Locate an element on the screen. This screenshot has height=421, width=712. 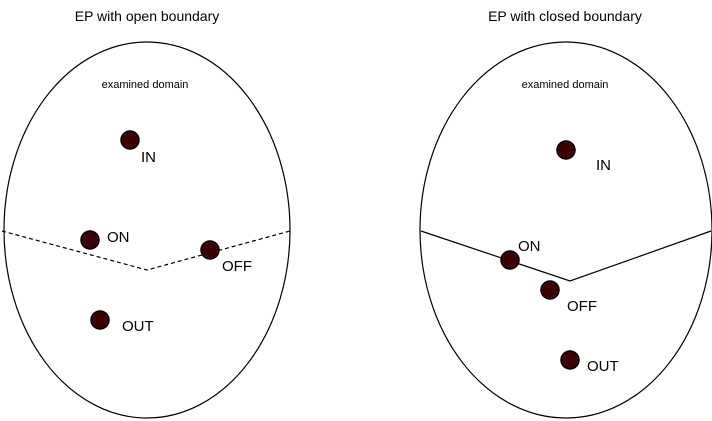
point-off-open is located at coordinates (210, 250).